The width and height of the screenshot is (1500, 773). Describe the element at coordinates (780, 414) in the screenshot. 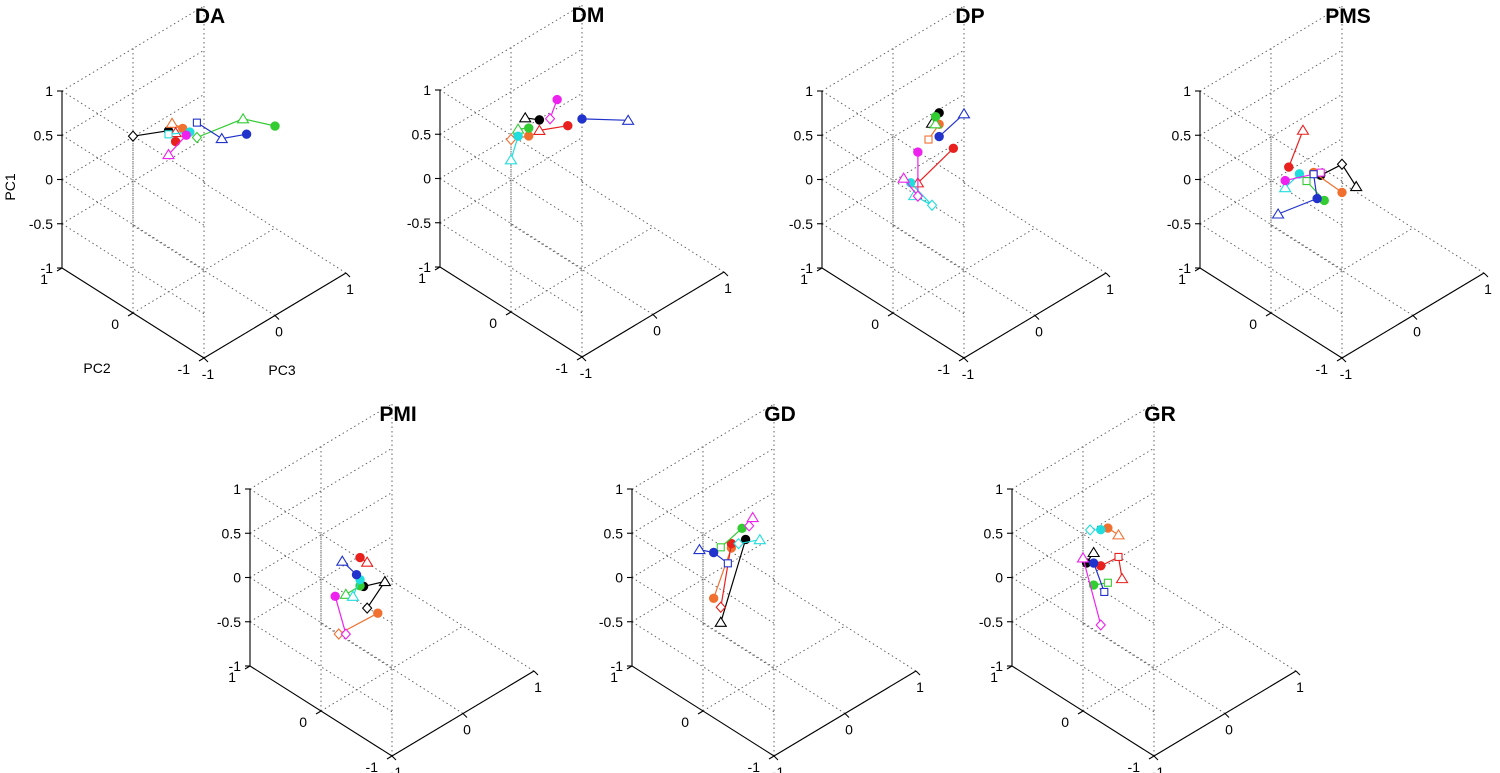

I see `panel-title: GD` at that location.